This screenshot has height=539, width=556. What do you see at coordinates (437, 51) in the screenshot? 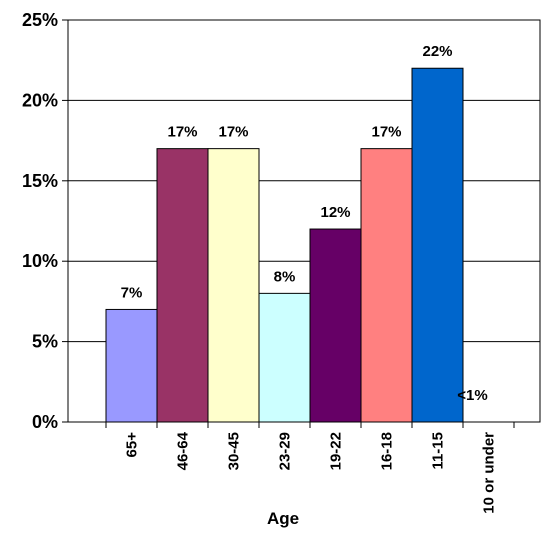
I see `data-label: 22%` at bounding box center [437, 51].